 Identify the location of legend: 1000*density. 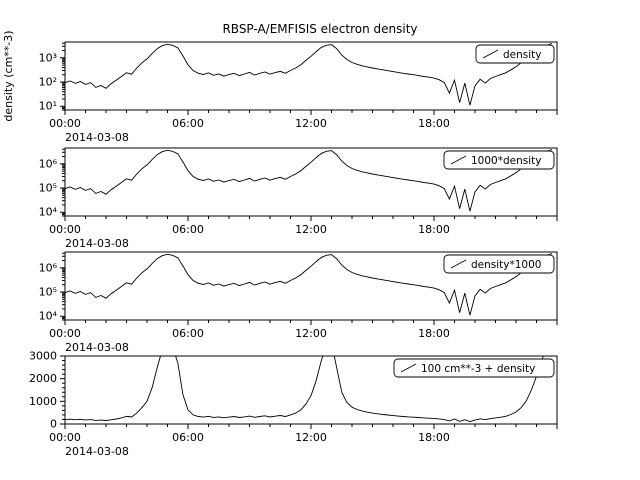
(499, 160).